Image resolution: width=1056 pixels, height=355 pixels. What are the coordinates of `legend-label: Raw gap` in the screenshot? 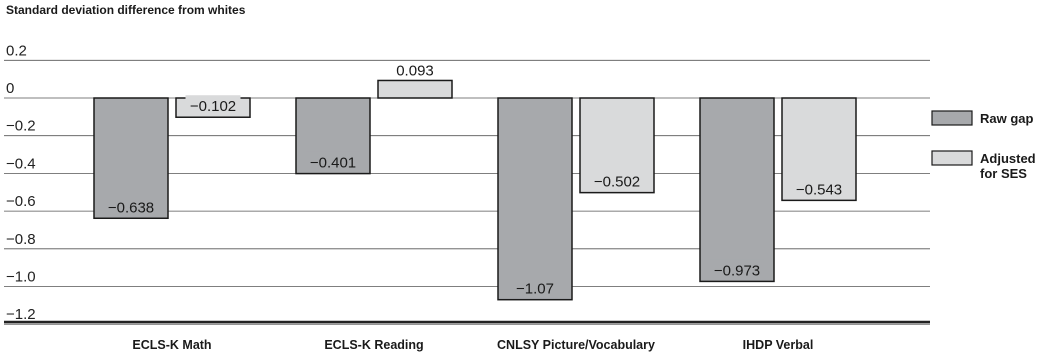 It's located at (1007, 118).